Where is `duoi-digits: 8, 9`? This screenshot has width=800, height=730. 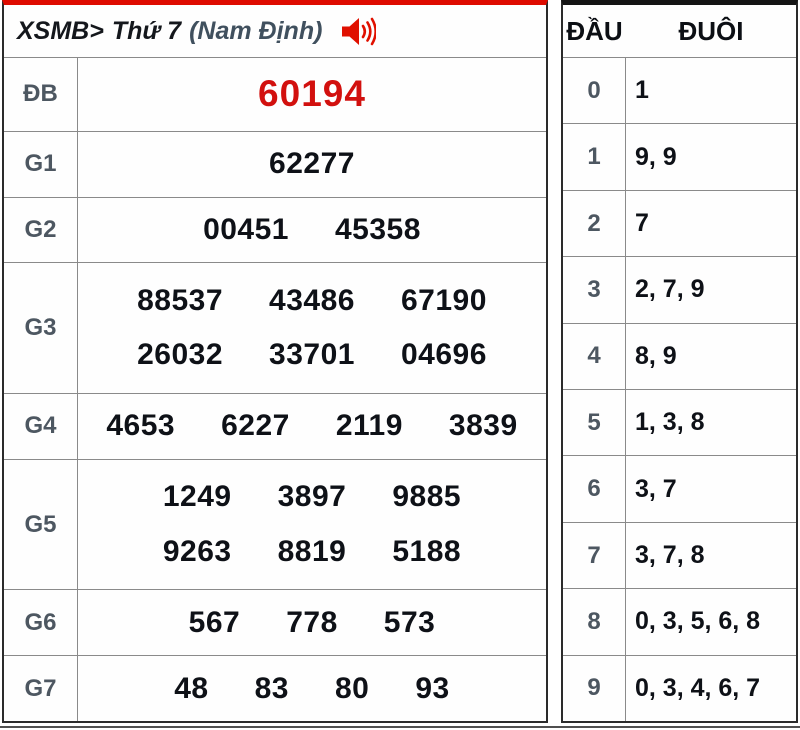
duoi-digits: 8, 9 is located at coordinates (656, 355).